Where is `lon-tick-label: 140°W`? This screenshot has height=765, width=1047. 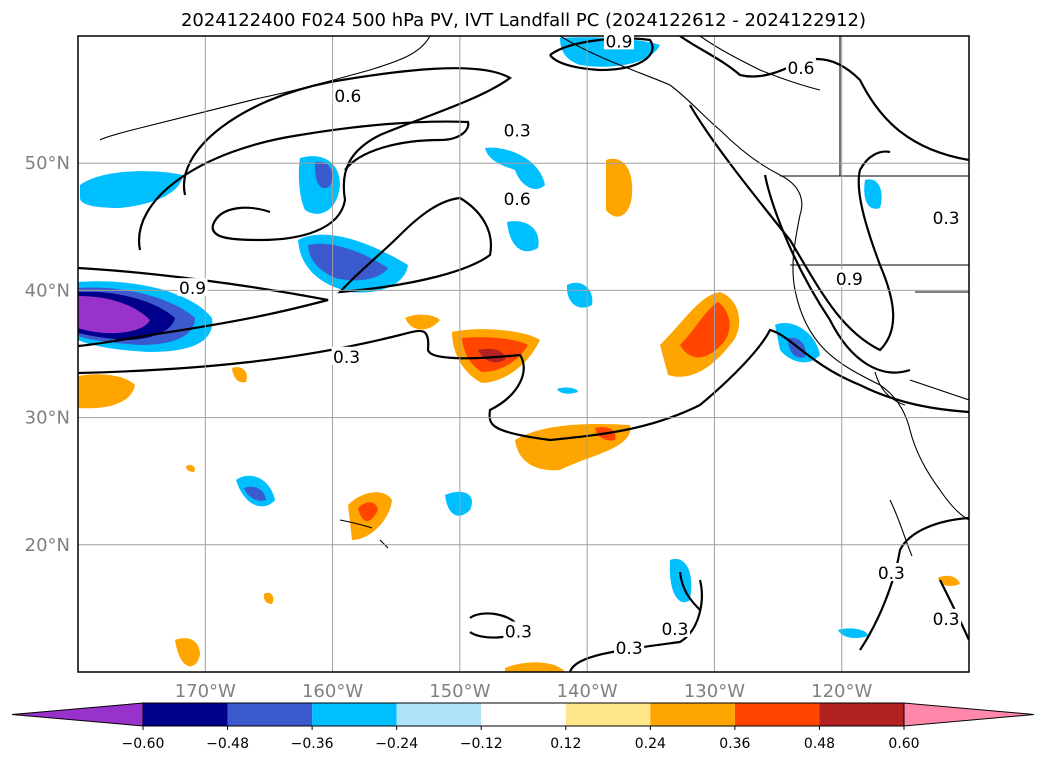 lon-tick-label: 140°W is located at coordinates (587, 691).